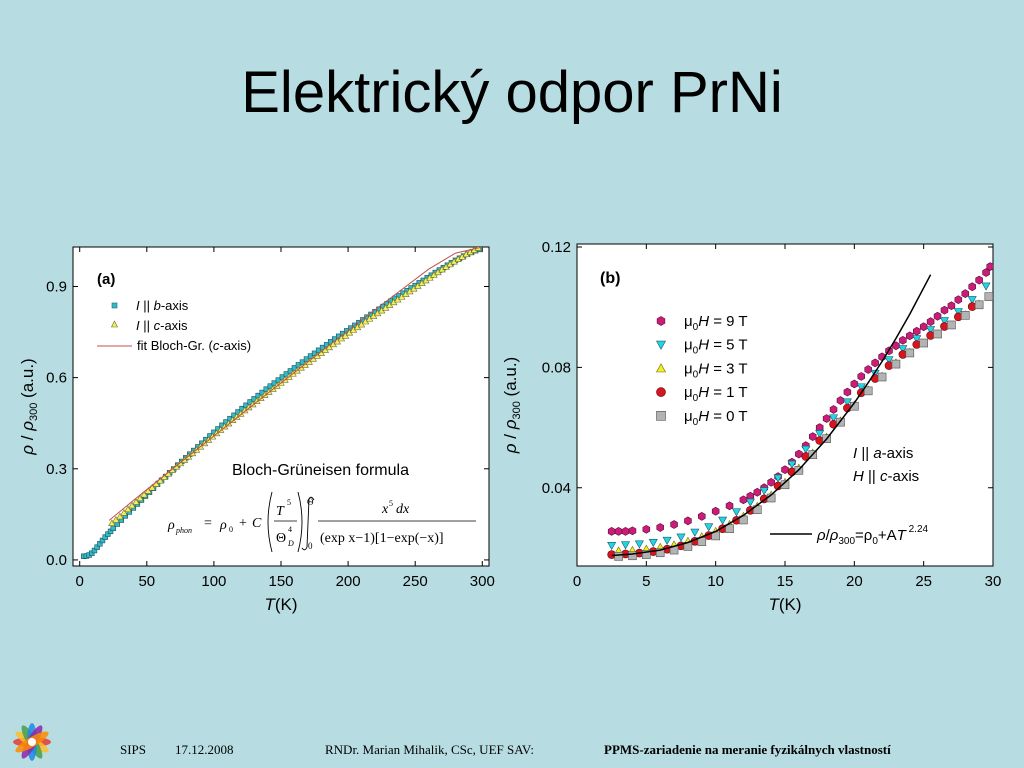  What do you see at coordinates (295, 384) in the screenshot?
I see `a-series-fit-line` at bounding box center [295, 384].